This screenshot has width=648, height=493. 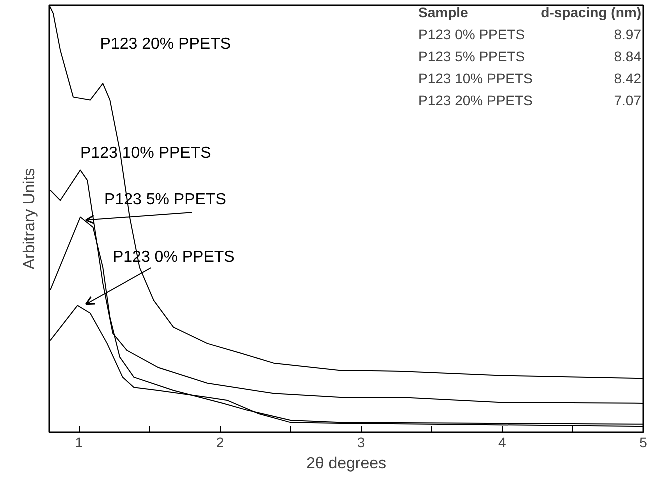 What do you see at coordinates (30, 219) in the screenshot?
I see `y-axis-title: Arbitrary Units` at bounding box center [30, 219].